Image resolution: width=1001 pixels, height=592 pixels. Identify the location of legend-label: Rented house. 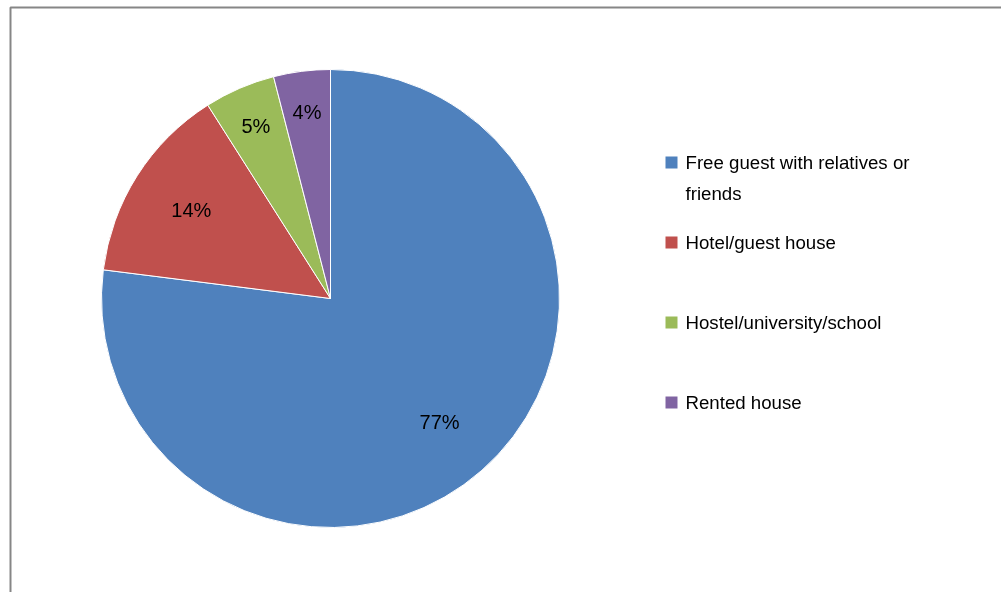
(743, 402).